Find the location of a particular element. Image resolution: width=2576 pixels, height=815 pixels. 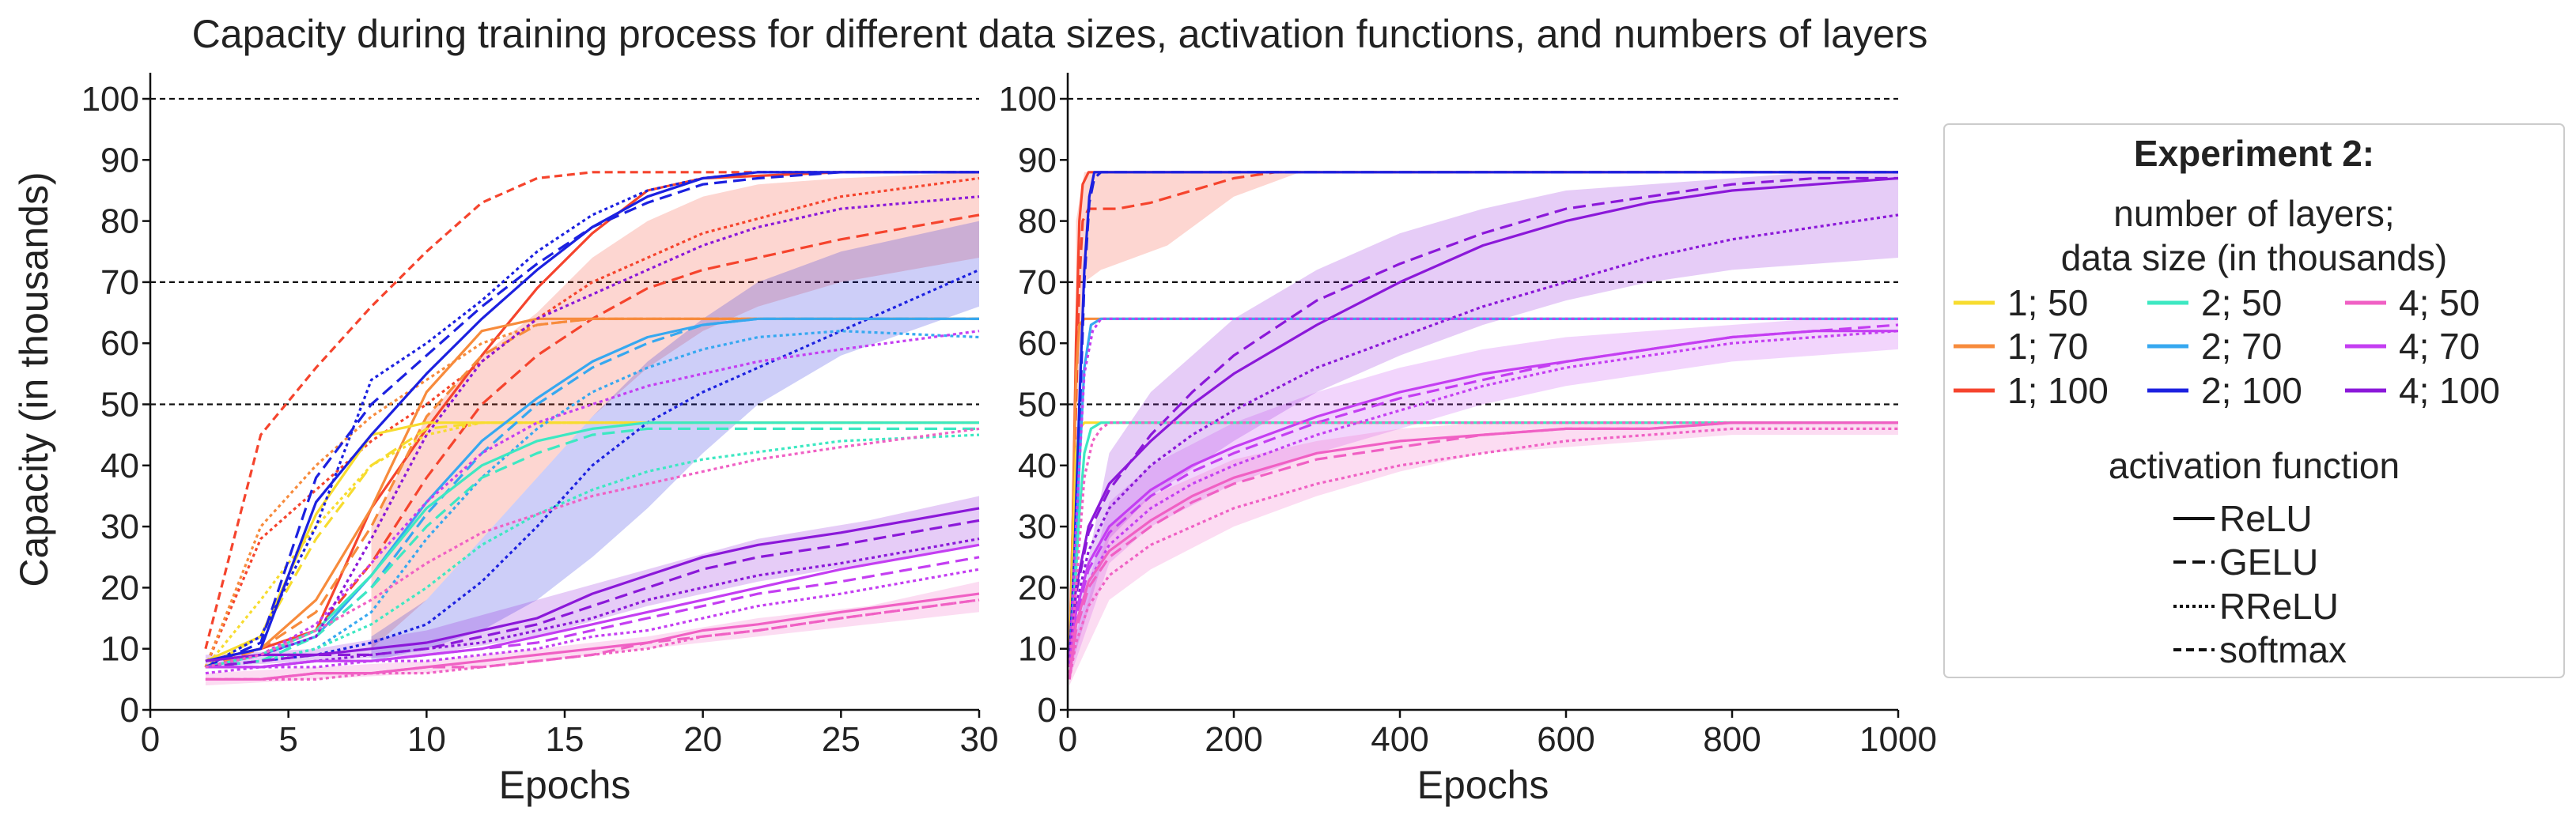

x-tick-label: 20 is located at coordinates (702, 739).